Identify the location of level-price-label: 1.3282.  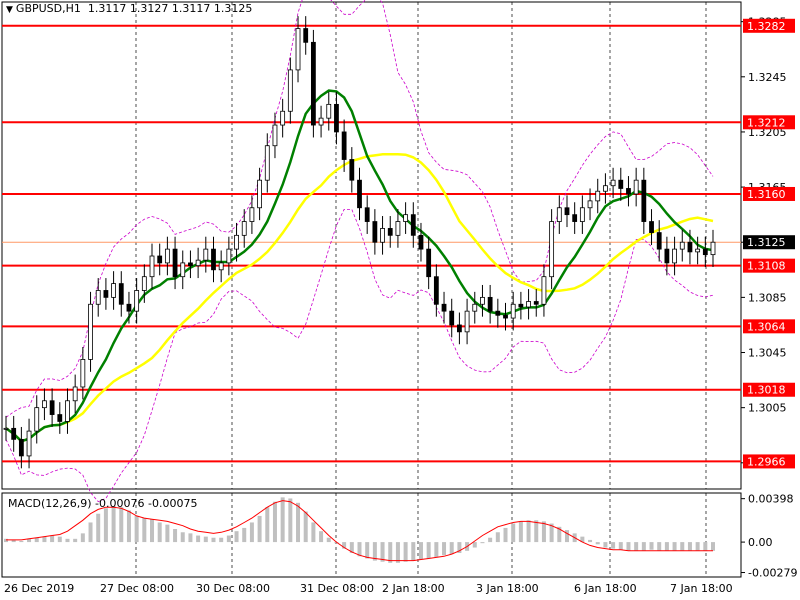
(766, 26).